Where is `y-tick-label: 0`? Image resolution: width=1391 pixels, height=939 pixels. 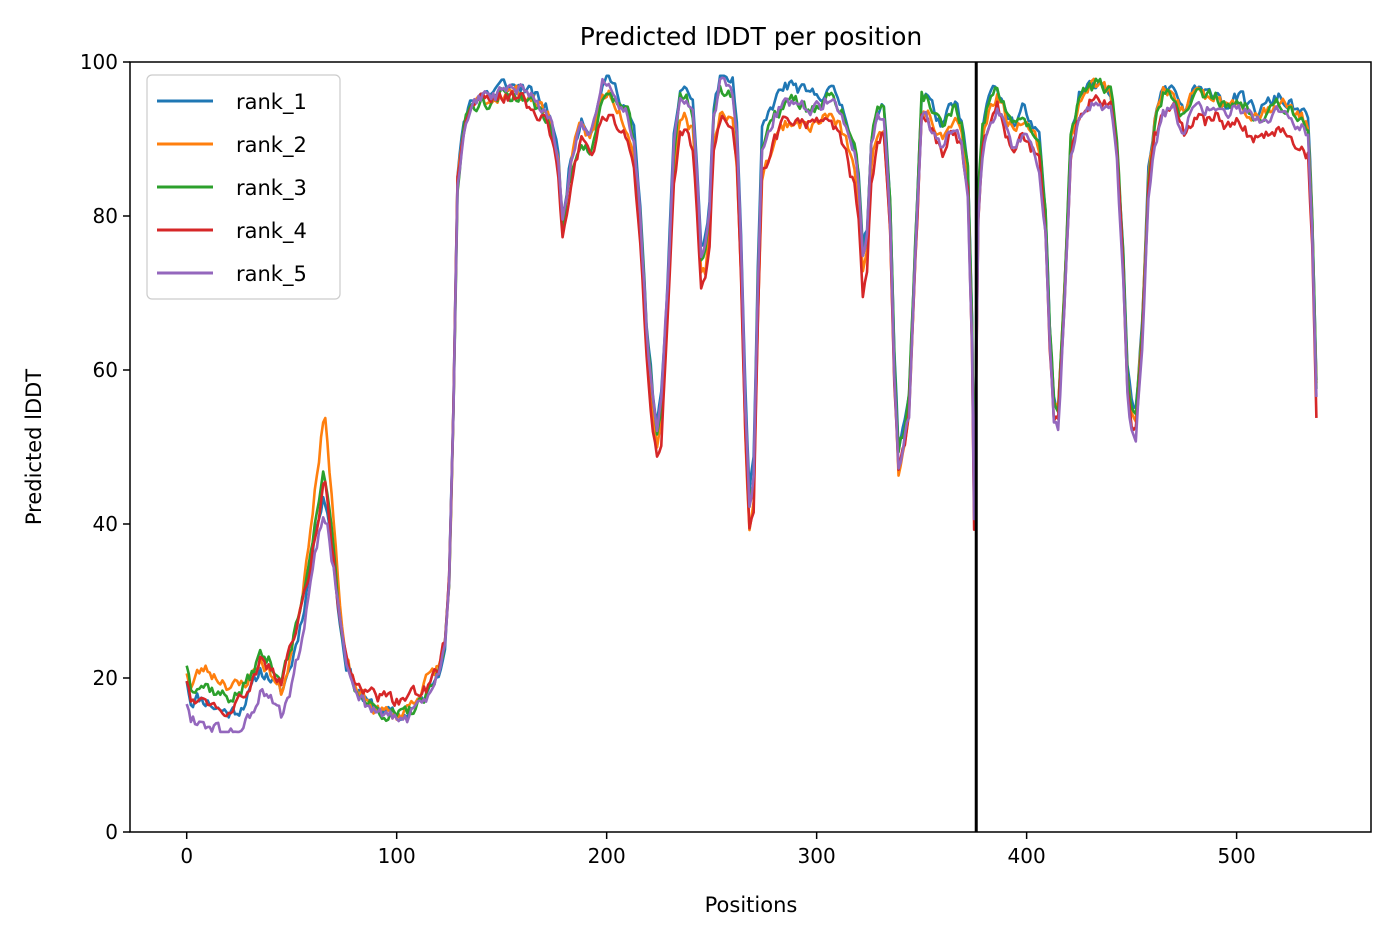 y-tick-label: 0 is located at coordinates (111, 832).